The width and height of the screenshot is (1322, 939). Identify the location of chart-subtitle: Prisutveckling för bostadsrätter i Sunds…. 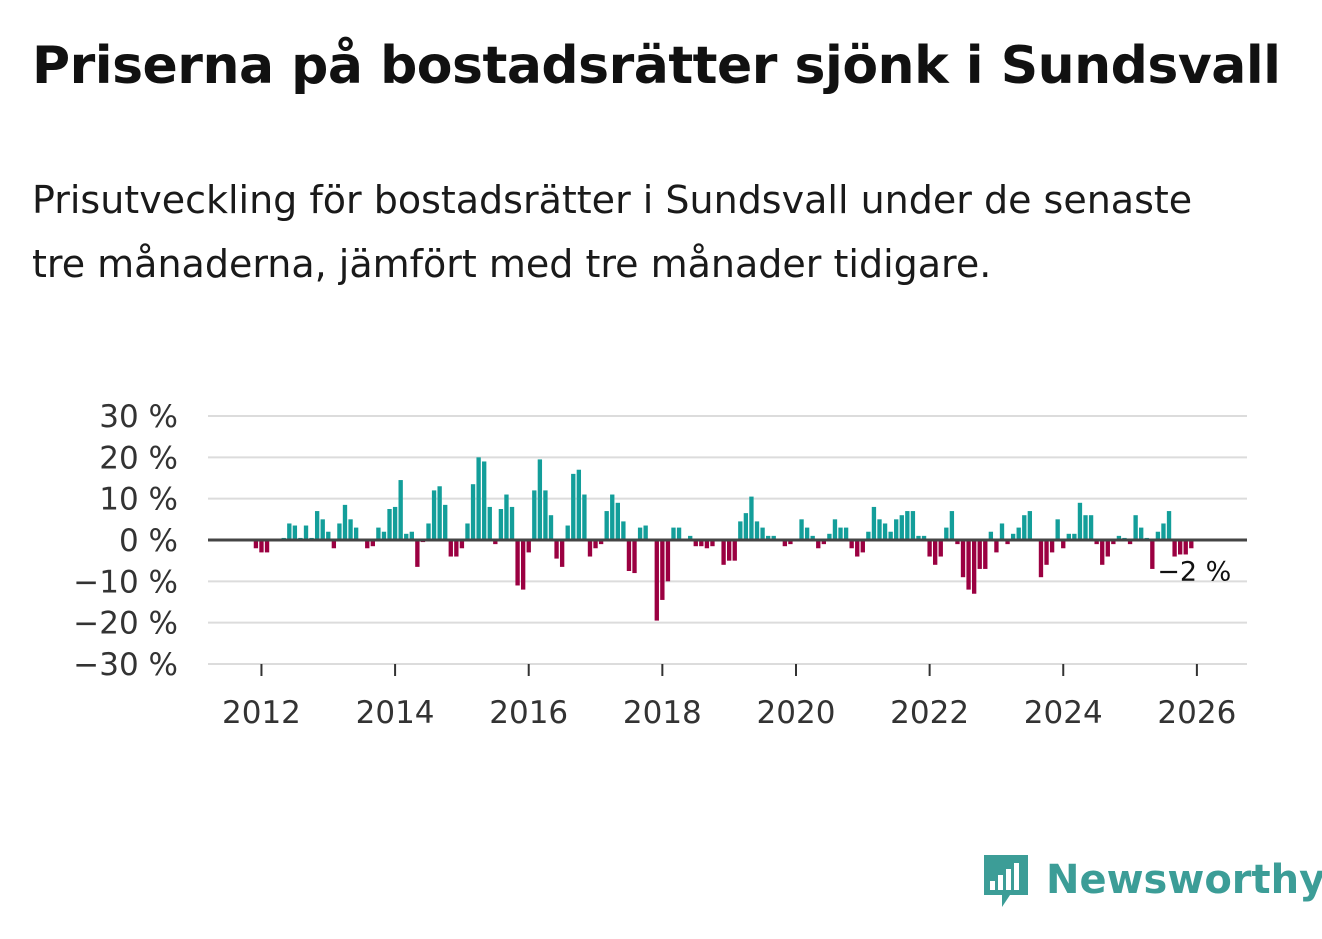
(612, 232).